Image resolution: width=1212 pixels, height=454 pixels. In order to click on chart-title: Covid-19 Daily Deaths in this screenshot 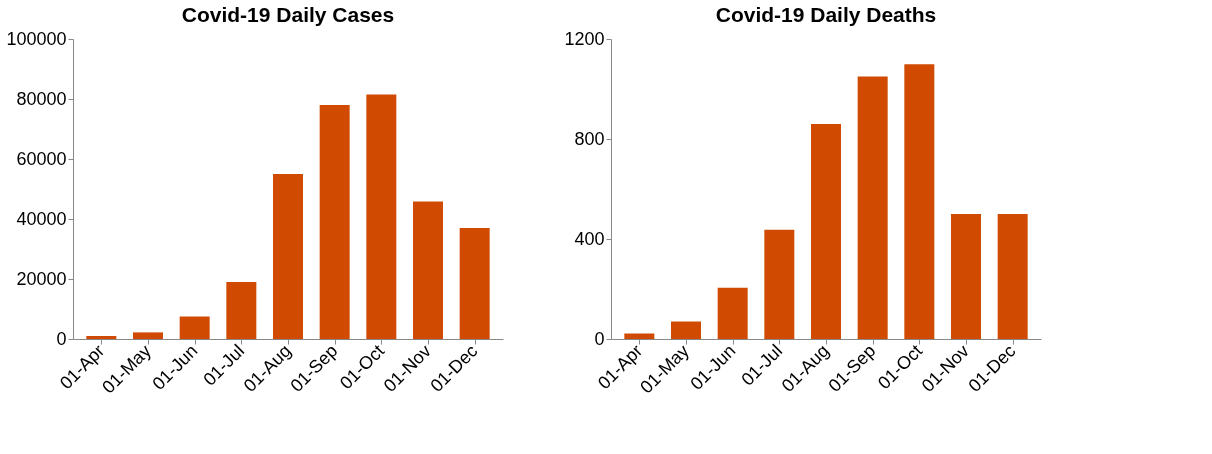, I will do `click(826, 14)`.